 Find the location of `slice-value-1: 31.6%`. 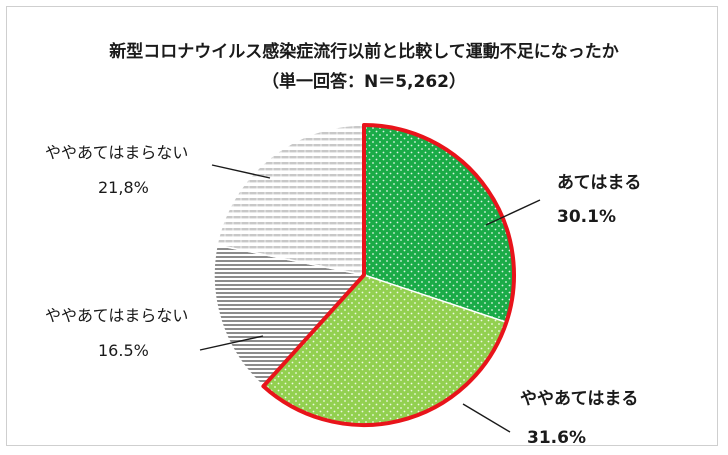

slice-value-1: 31.6% is located at coordinates (556, 438).